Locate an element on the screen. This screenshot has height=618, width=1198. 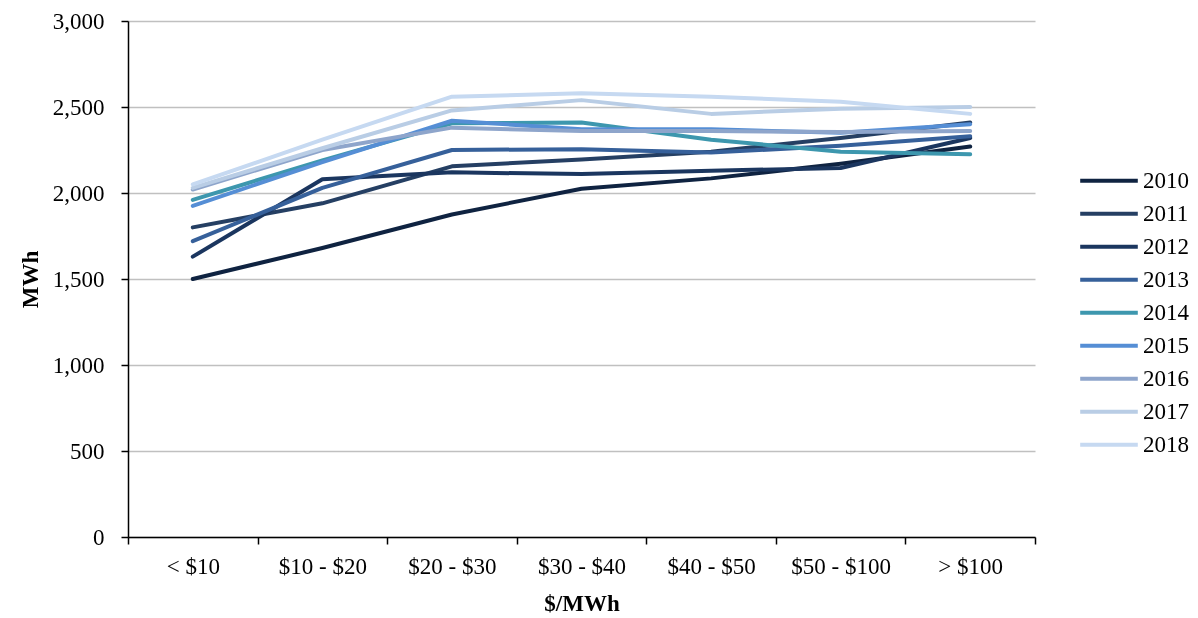
legend-label: 2018 is located at coordinates (1166, 444).